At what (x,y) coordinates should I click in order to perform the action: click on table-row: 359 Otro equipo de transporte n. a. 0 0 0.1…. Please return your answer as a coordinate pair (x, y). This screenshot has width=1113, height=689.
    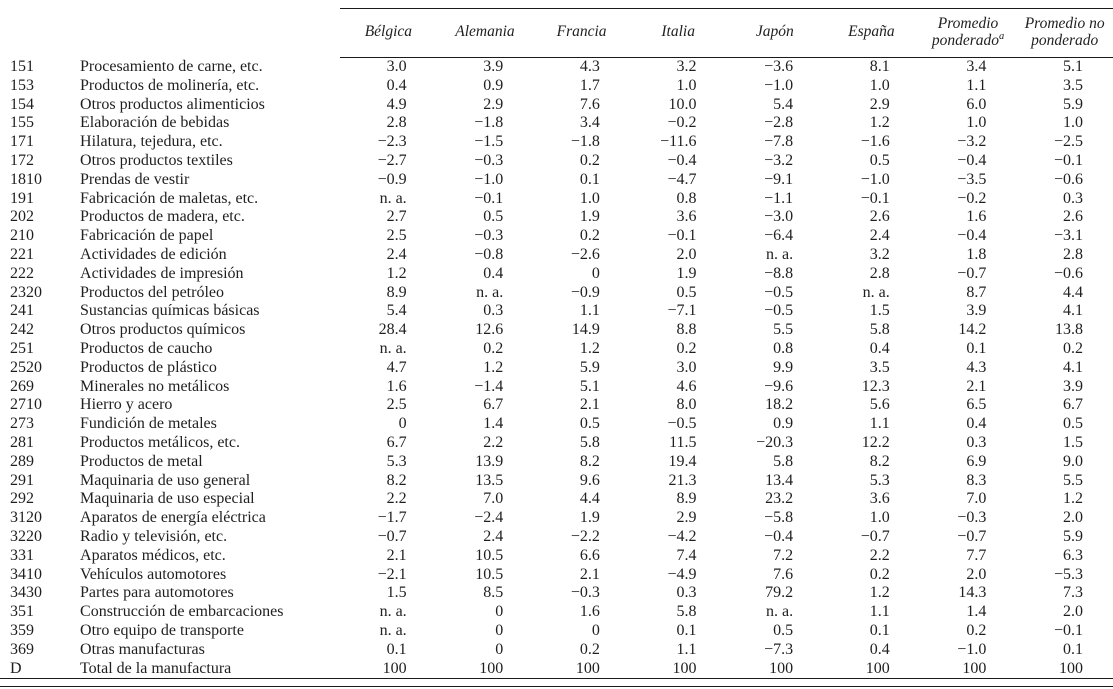
    Looking at the image, I should click on (556, 631).